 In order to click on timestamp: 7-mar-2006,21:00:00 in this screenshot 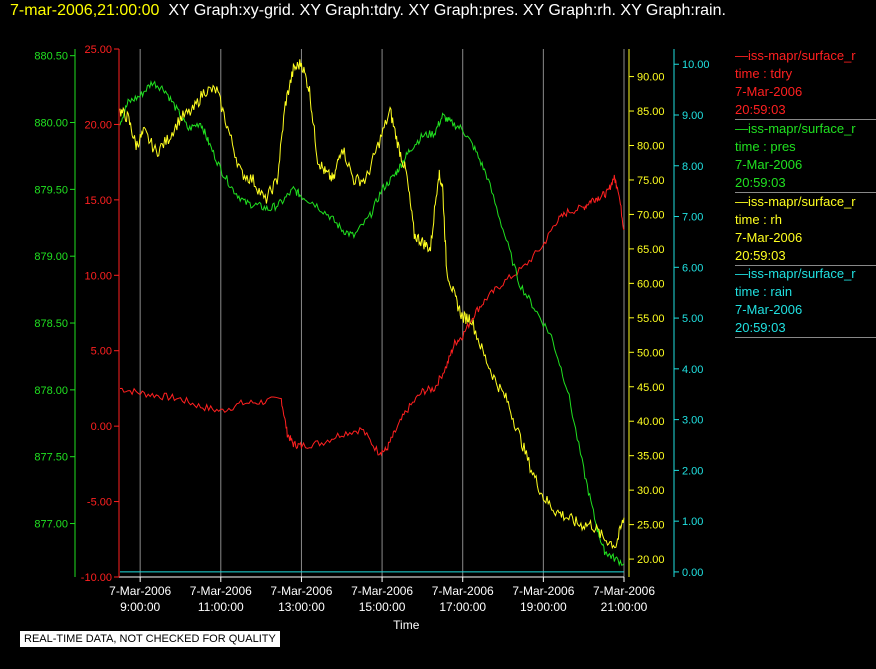, I will do `click(85, 10)`.